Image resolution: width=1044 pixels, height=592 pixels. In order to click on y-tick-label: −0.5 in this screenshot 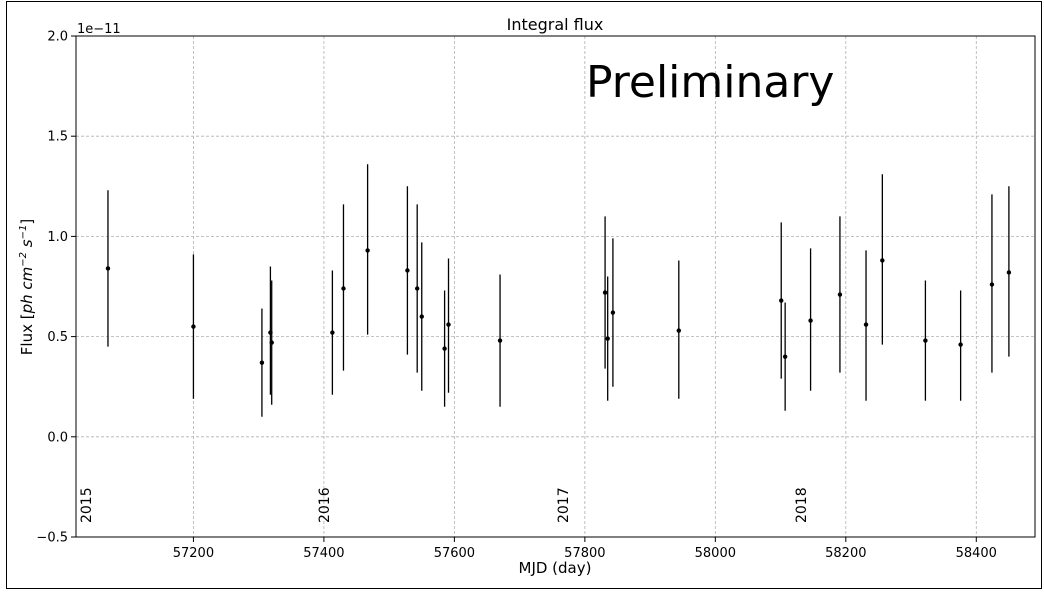, I will do `click(52, 538)`.